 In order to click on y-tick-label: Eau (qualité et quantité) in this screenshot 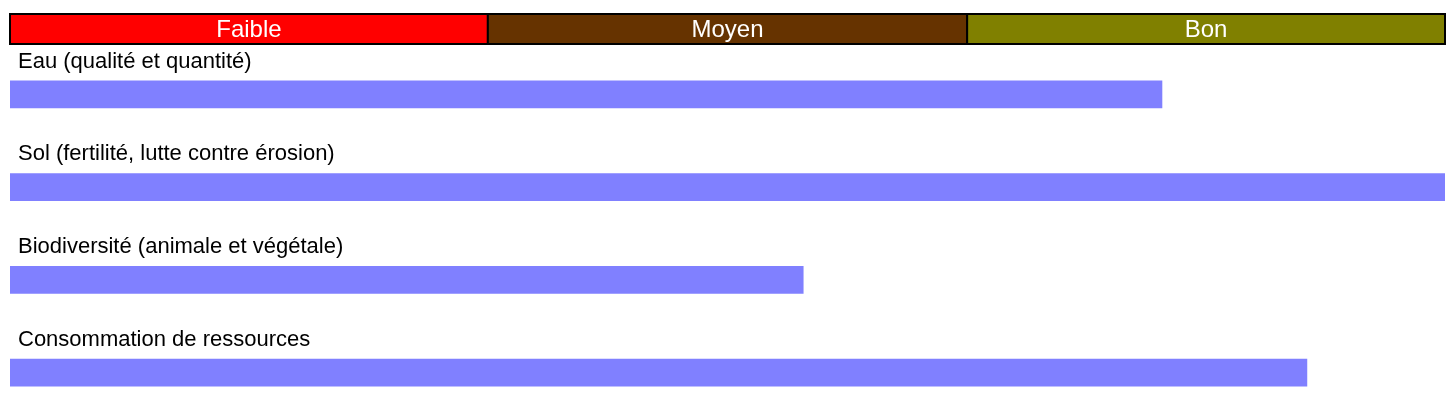, I will do `click(135, 60)`.